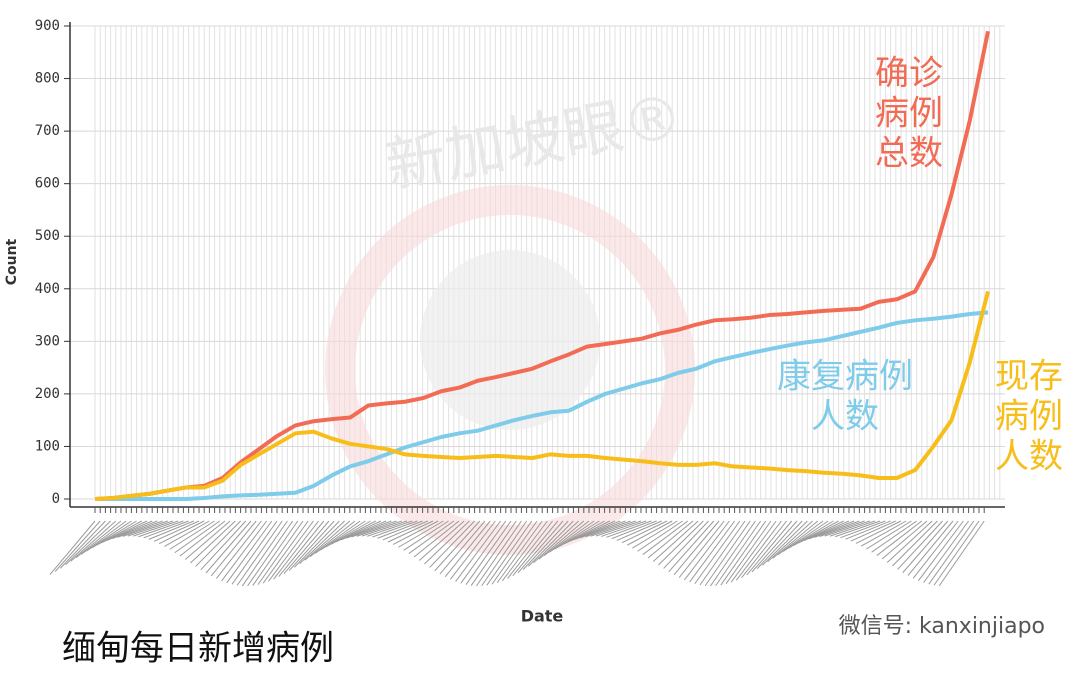  I want to click on y-tick-label: 200, so click(47, 394).